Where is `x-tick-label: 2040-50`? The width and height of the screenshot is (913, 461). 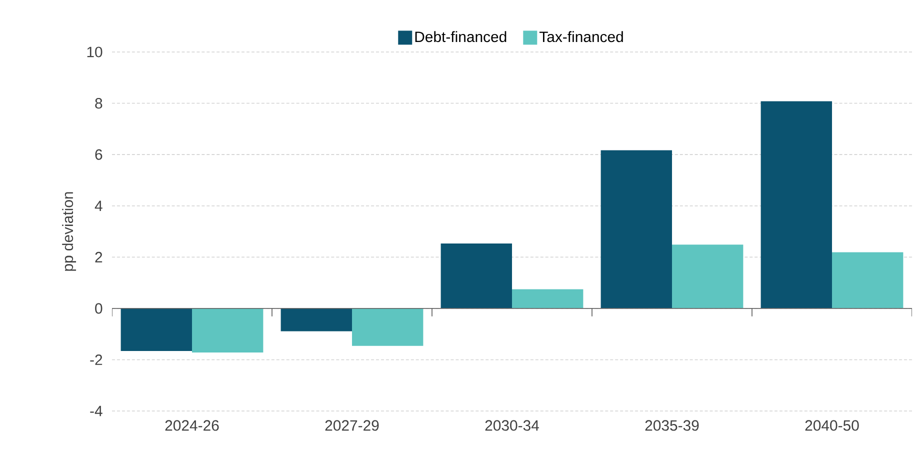
x-tick-label: 2040-50 is located at coordinates (832, 425).